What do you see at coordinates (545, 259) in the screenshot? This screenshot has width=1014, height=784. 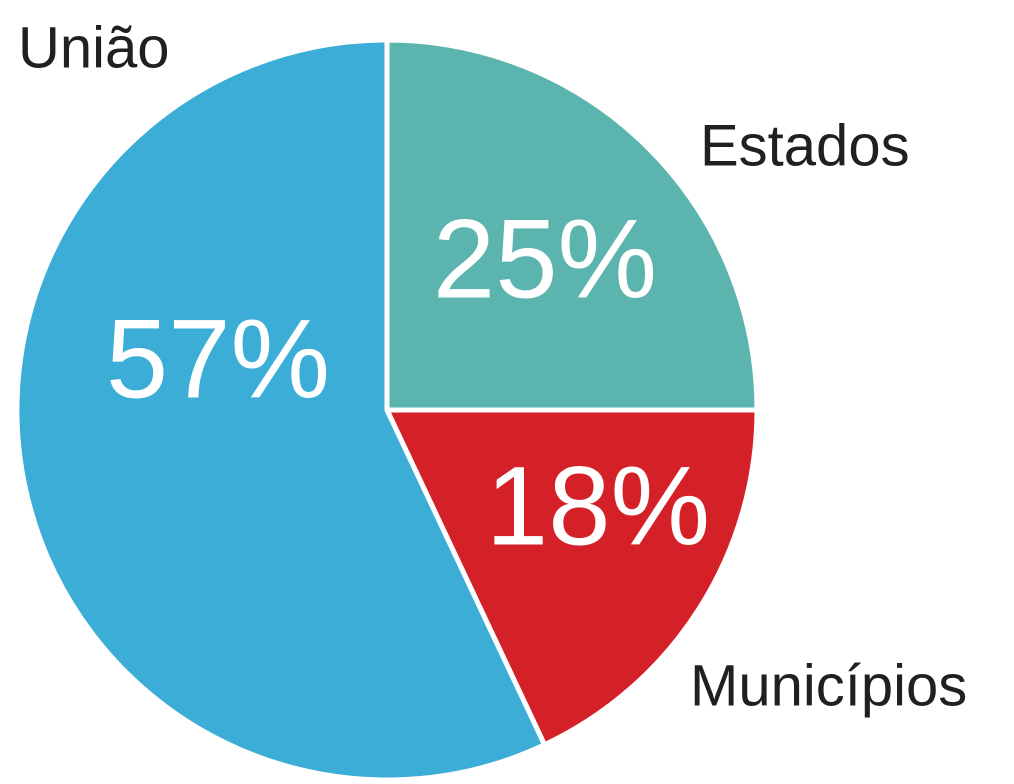 I see `value-label: 25%` at bounding box center [545, 259].